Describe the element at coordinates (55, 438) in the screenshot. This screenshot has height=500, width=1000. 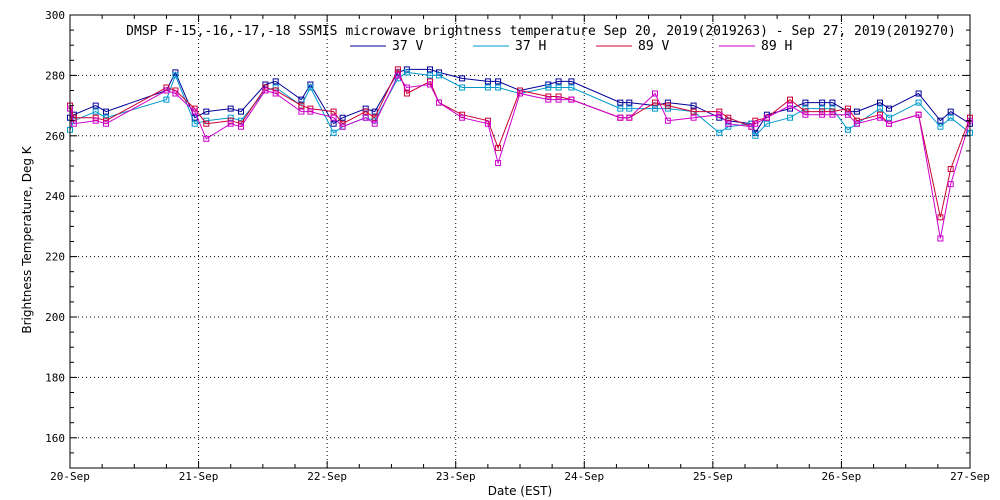
I see `y-tick-label: 160` at that location.